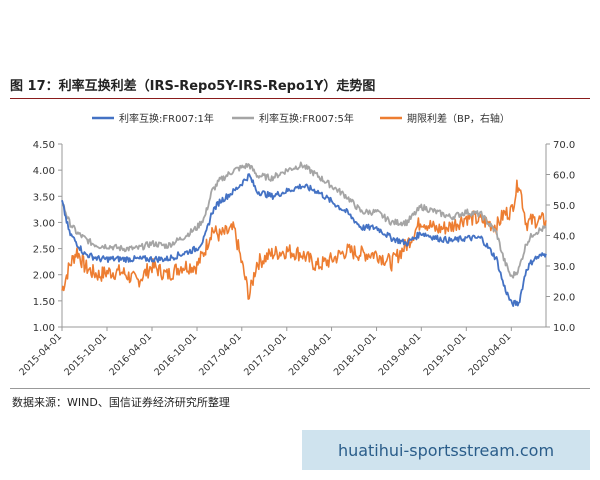  I want to click on x-tick-label: 2015-04-01, so click(40, 354).